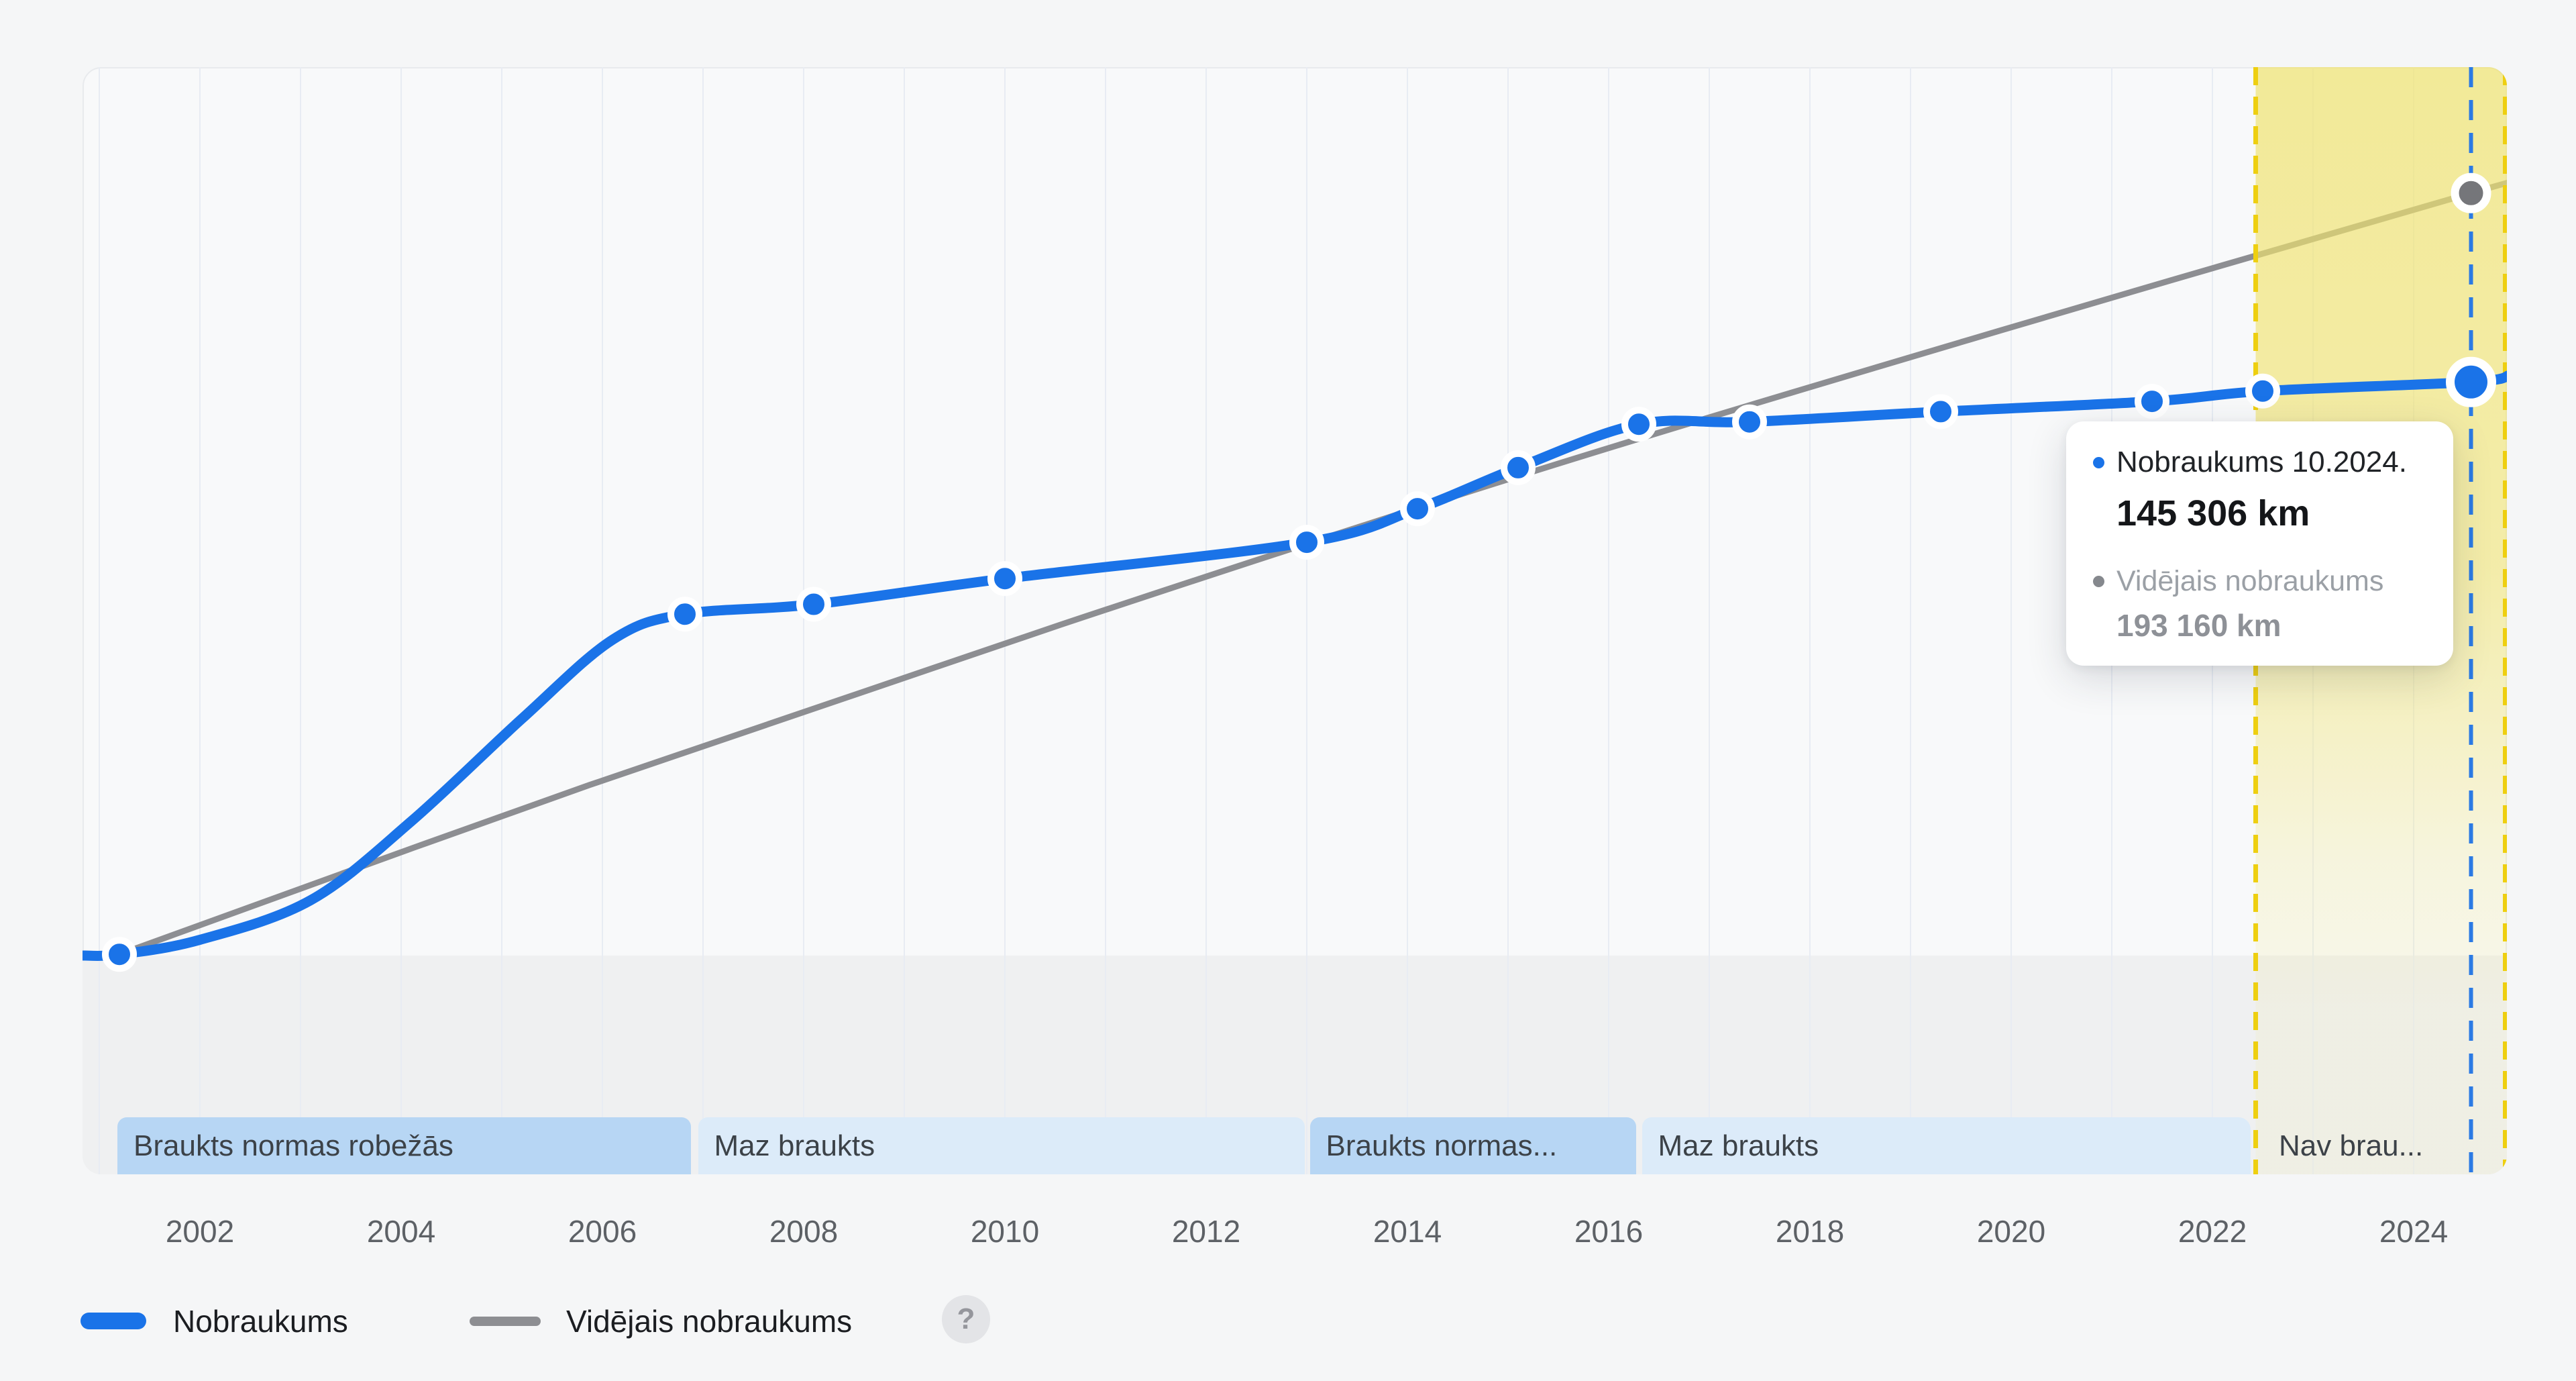 The width and height of the screenshot is (2576, 1381). I want to click on x-axis-label: 2010, so click(1005, 1231).